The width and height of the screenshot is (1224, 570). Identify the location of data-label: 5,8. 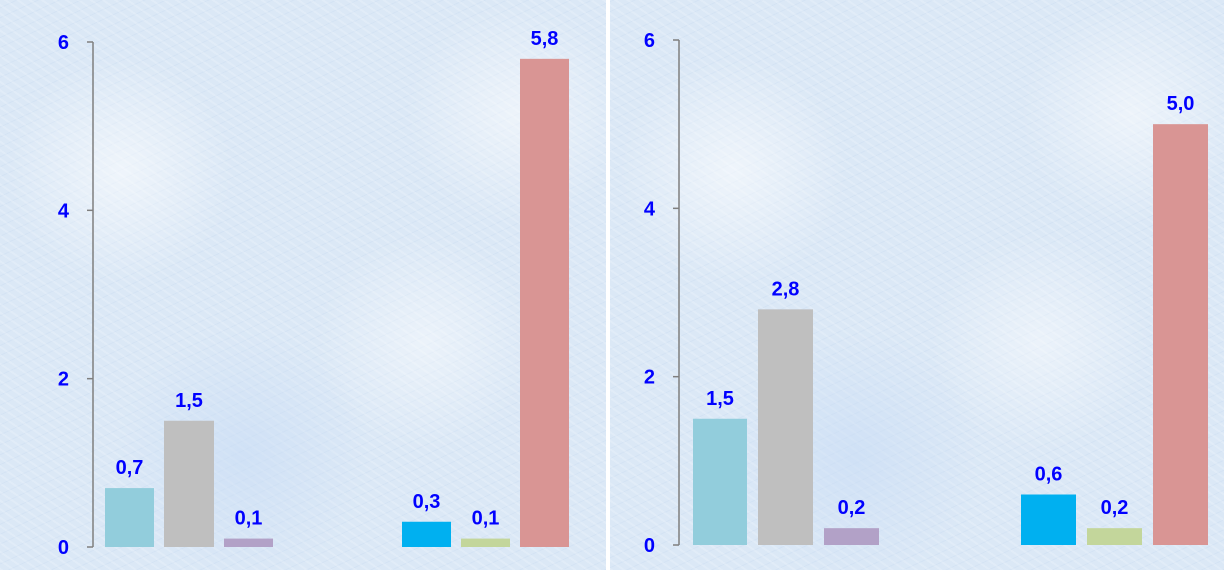
(545, 39).